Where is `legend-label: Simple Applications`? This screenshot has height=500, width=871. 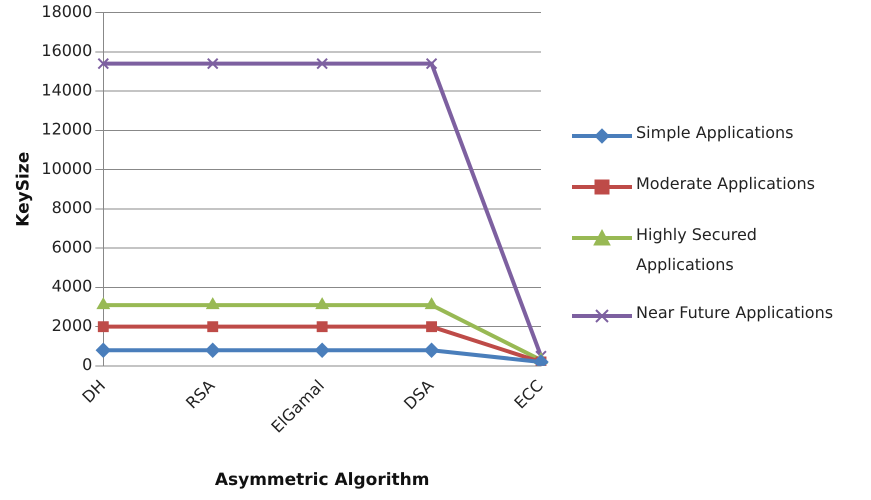
legend-label: Simple Applications is located at coordinates (715, 133).